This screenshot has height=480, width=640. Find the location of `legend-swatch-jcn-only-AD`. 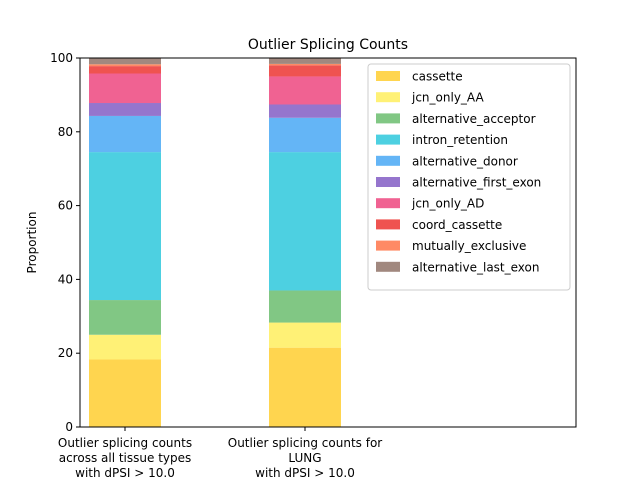

legend-swatch-jcn-only-AD is located at coordinates (388, 203).